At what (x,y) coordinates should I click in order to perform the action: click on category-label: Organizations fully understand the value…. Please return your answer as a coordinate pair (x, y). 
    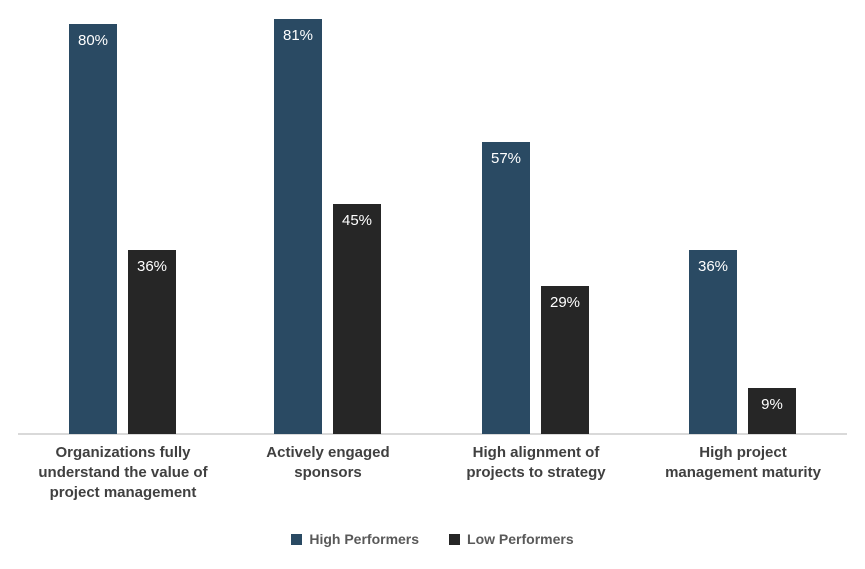
    Looking at the image, I should click on (123, 472).